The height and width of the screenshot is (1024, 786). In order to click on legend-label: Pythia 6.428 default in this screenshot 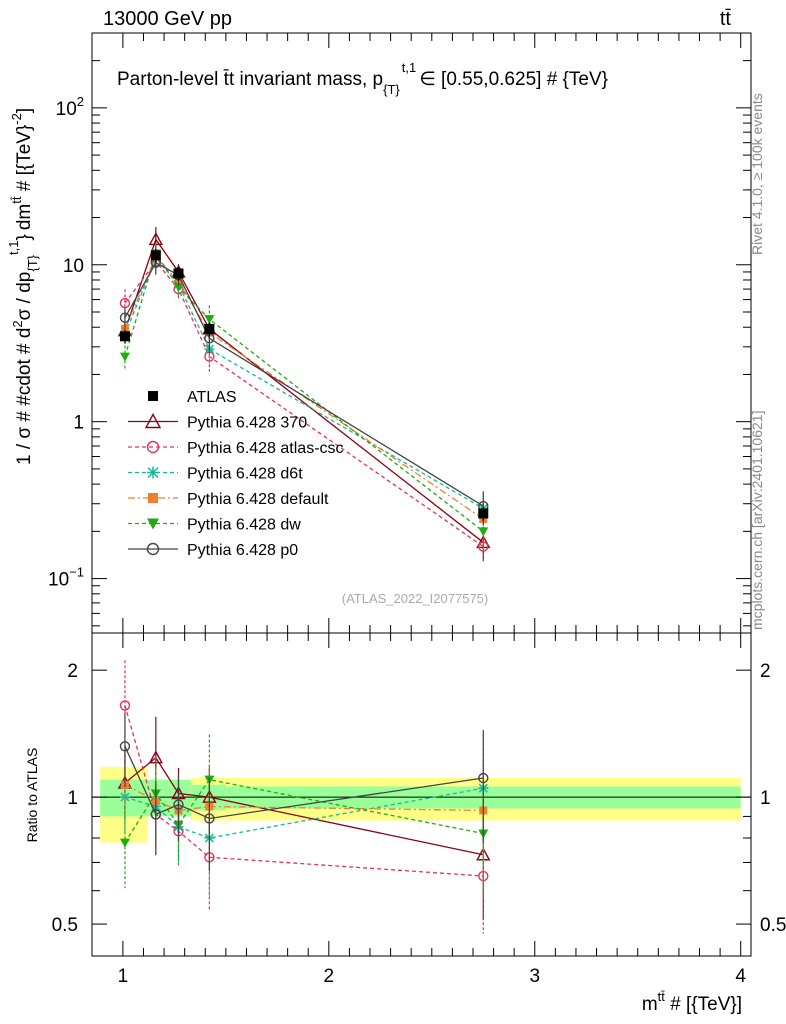, I will do `click(258, 499)`.